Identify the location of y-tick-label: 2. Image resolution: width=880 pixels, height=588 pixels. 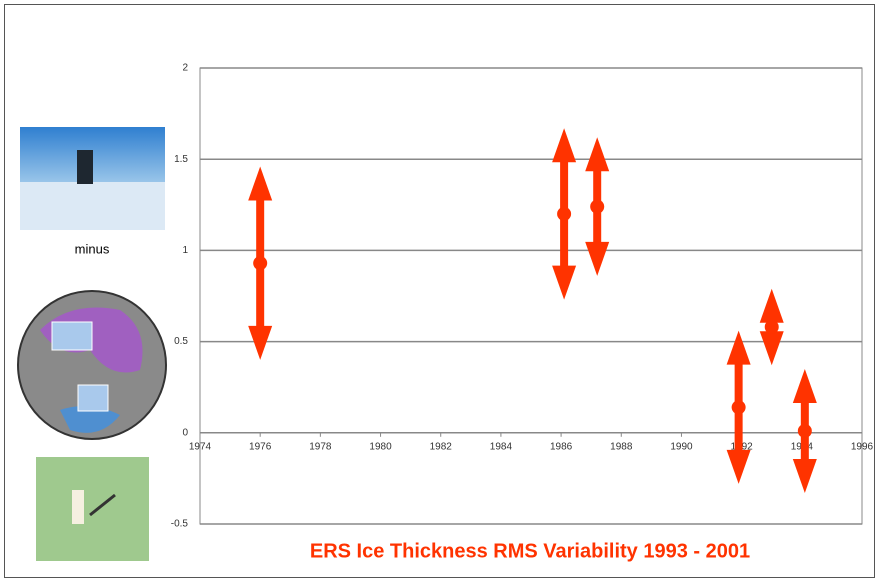
(185, 68).